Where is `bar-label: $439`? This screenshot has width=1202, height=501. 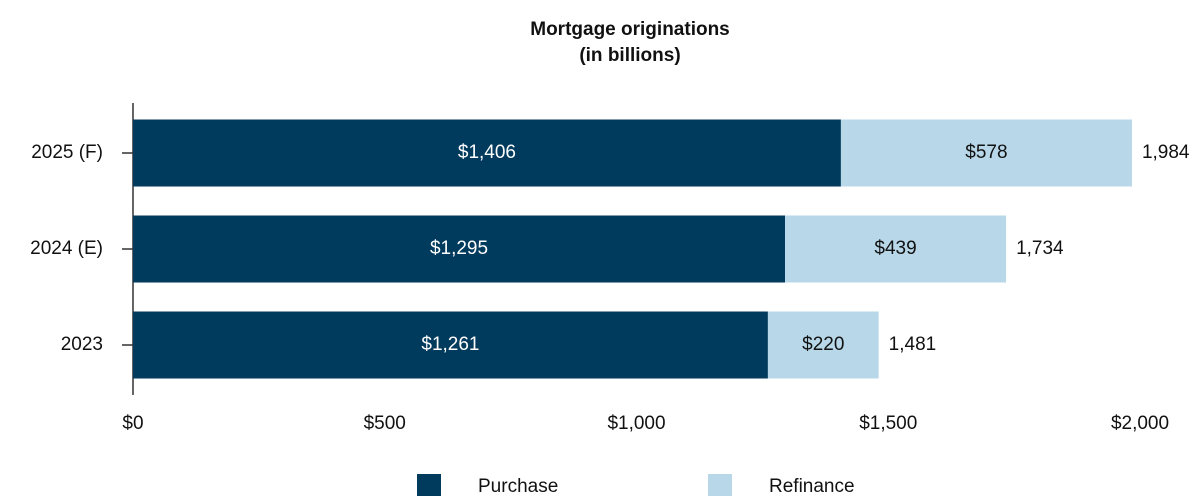
bar-label: $439 is located at coordinates (895, 248).